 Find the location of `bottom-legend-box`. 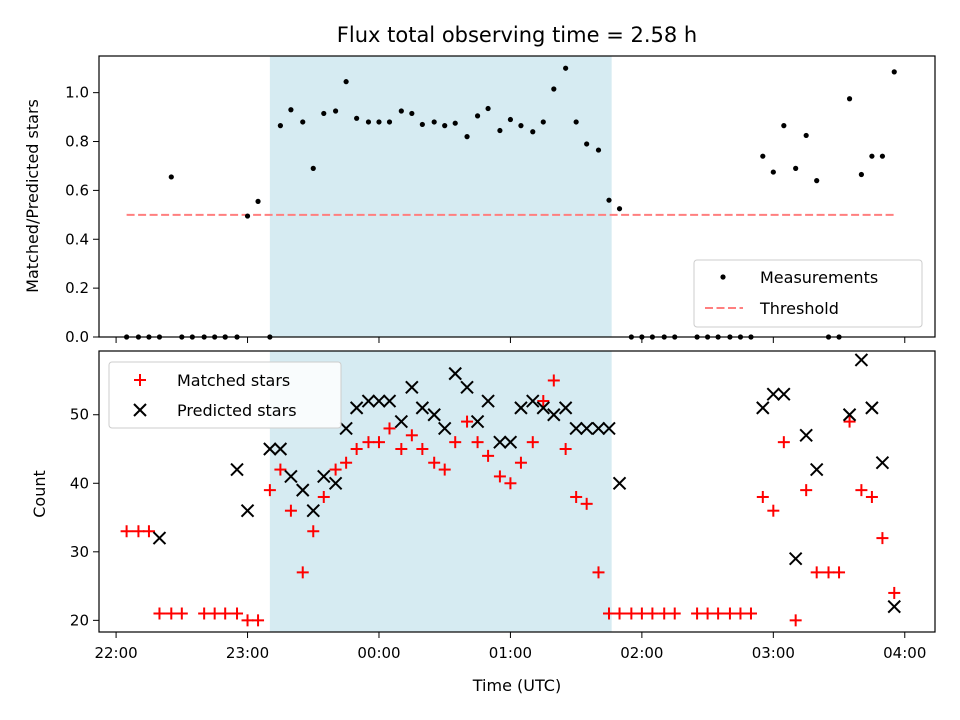

bottom-legend-box is located at coordinates (225, 395).